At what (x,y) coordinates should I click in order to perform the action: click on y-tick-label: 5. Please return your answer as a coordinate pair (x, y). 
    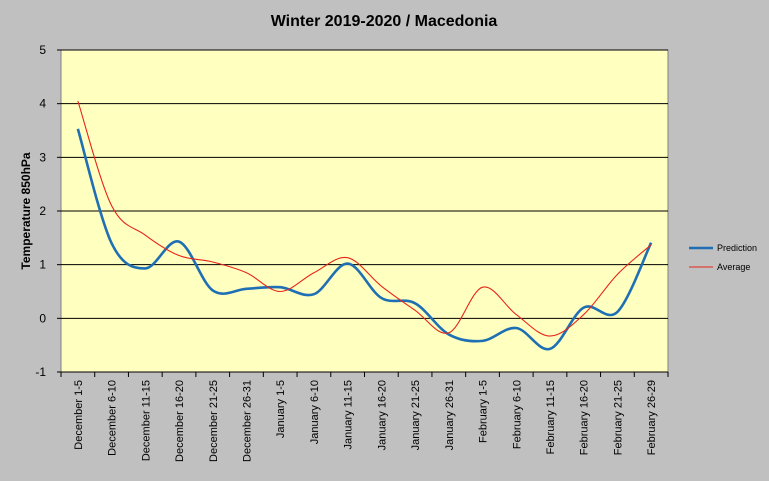
    Looking at the image, I should click on (42, 50).